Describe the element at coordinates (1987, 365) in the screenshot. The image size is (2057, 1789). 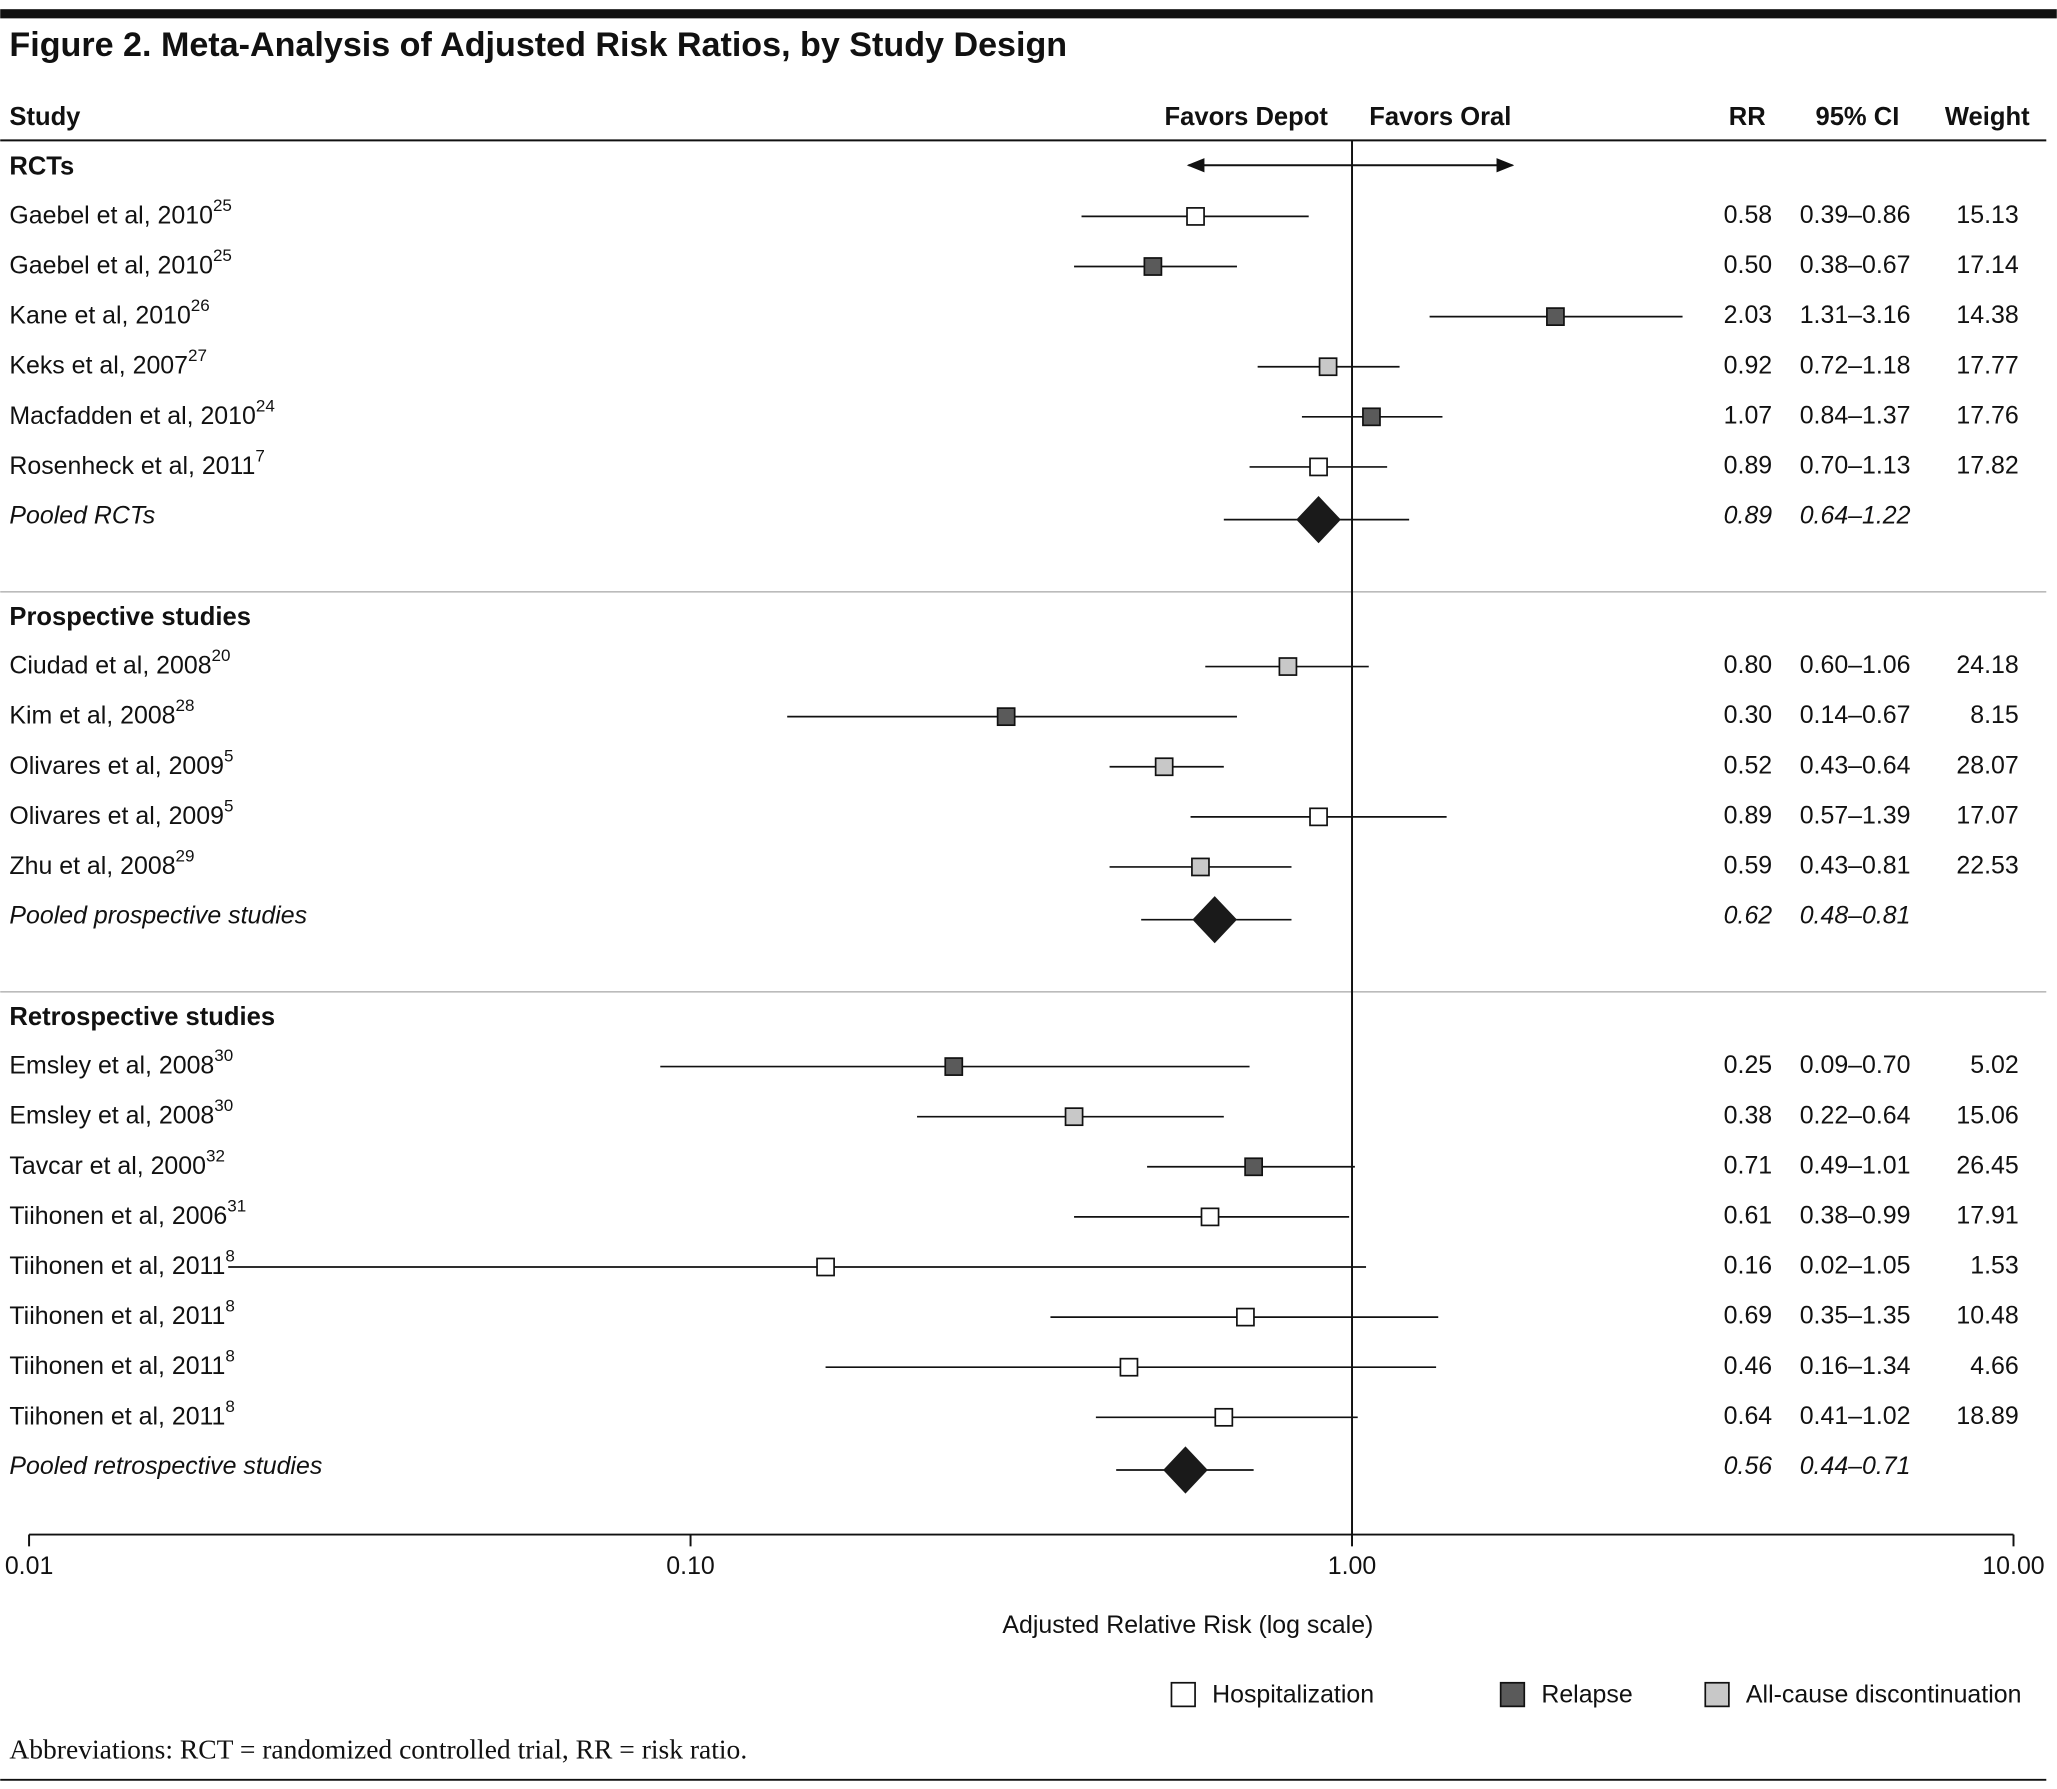
I see `weight-value: 17.77` at that location.